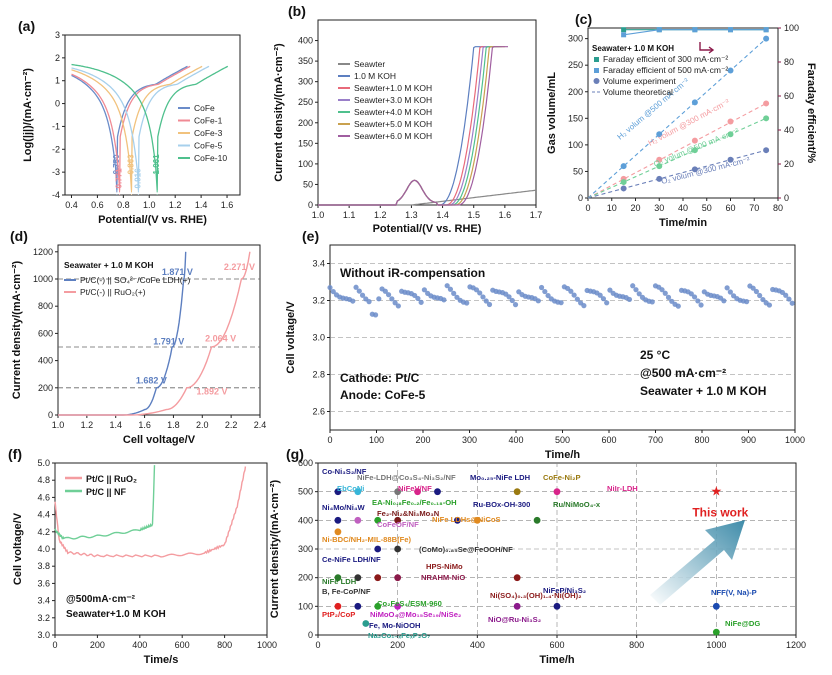 Image resolution: width=832 pixels, height=675 pixels. Describe the element at coordinates (575, 145) in the screenshot. I see `y-tick-label: 100` at that location.